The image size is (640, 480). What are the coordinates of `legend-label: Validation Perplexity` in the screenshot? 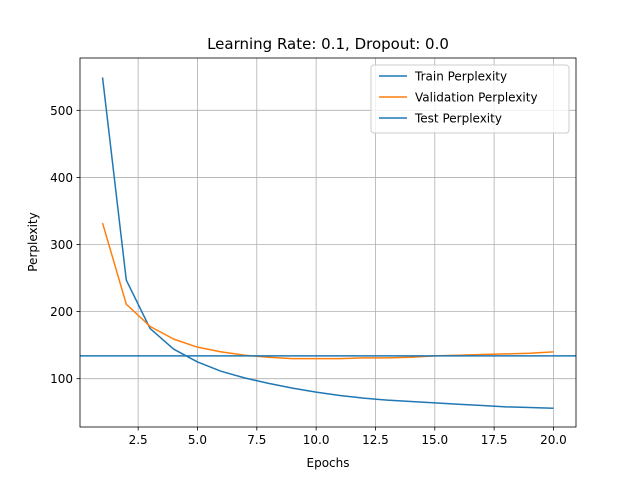 It's located at (476, 98).